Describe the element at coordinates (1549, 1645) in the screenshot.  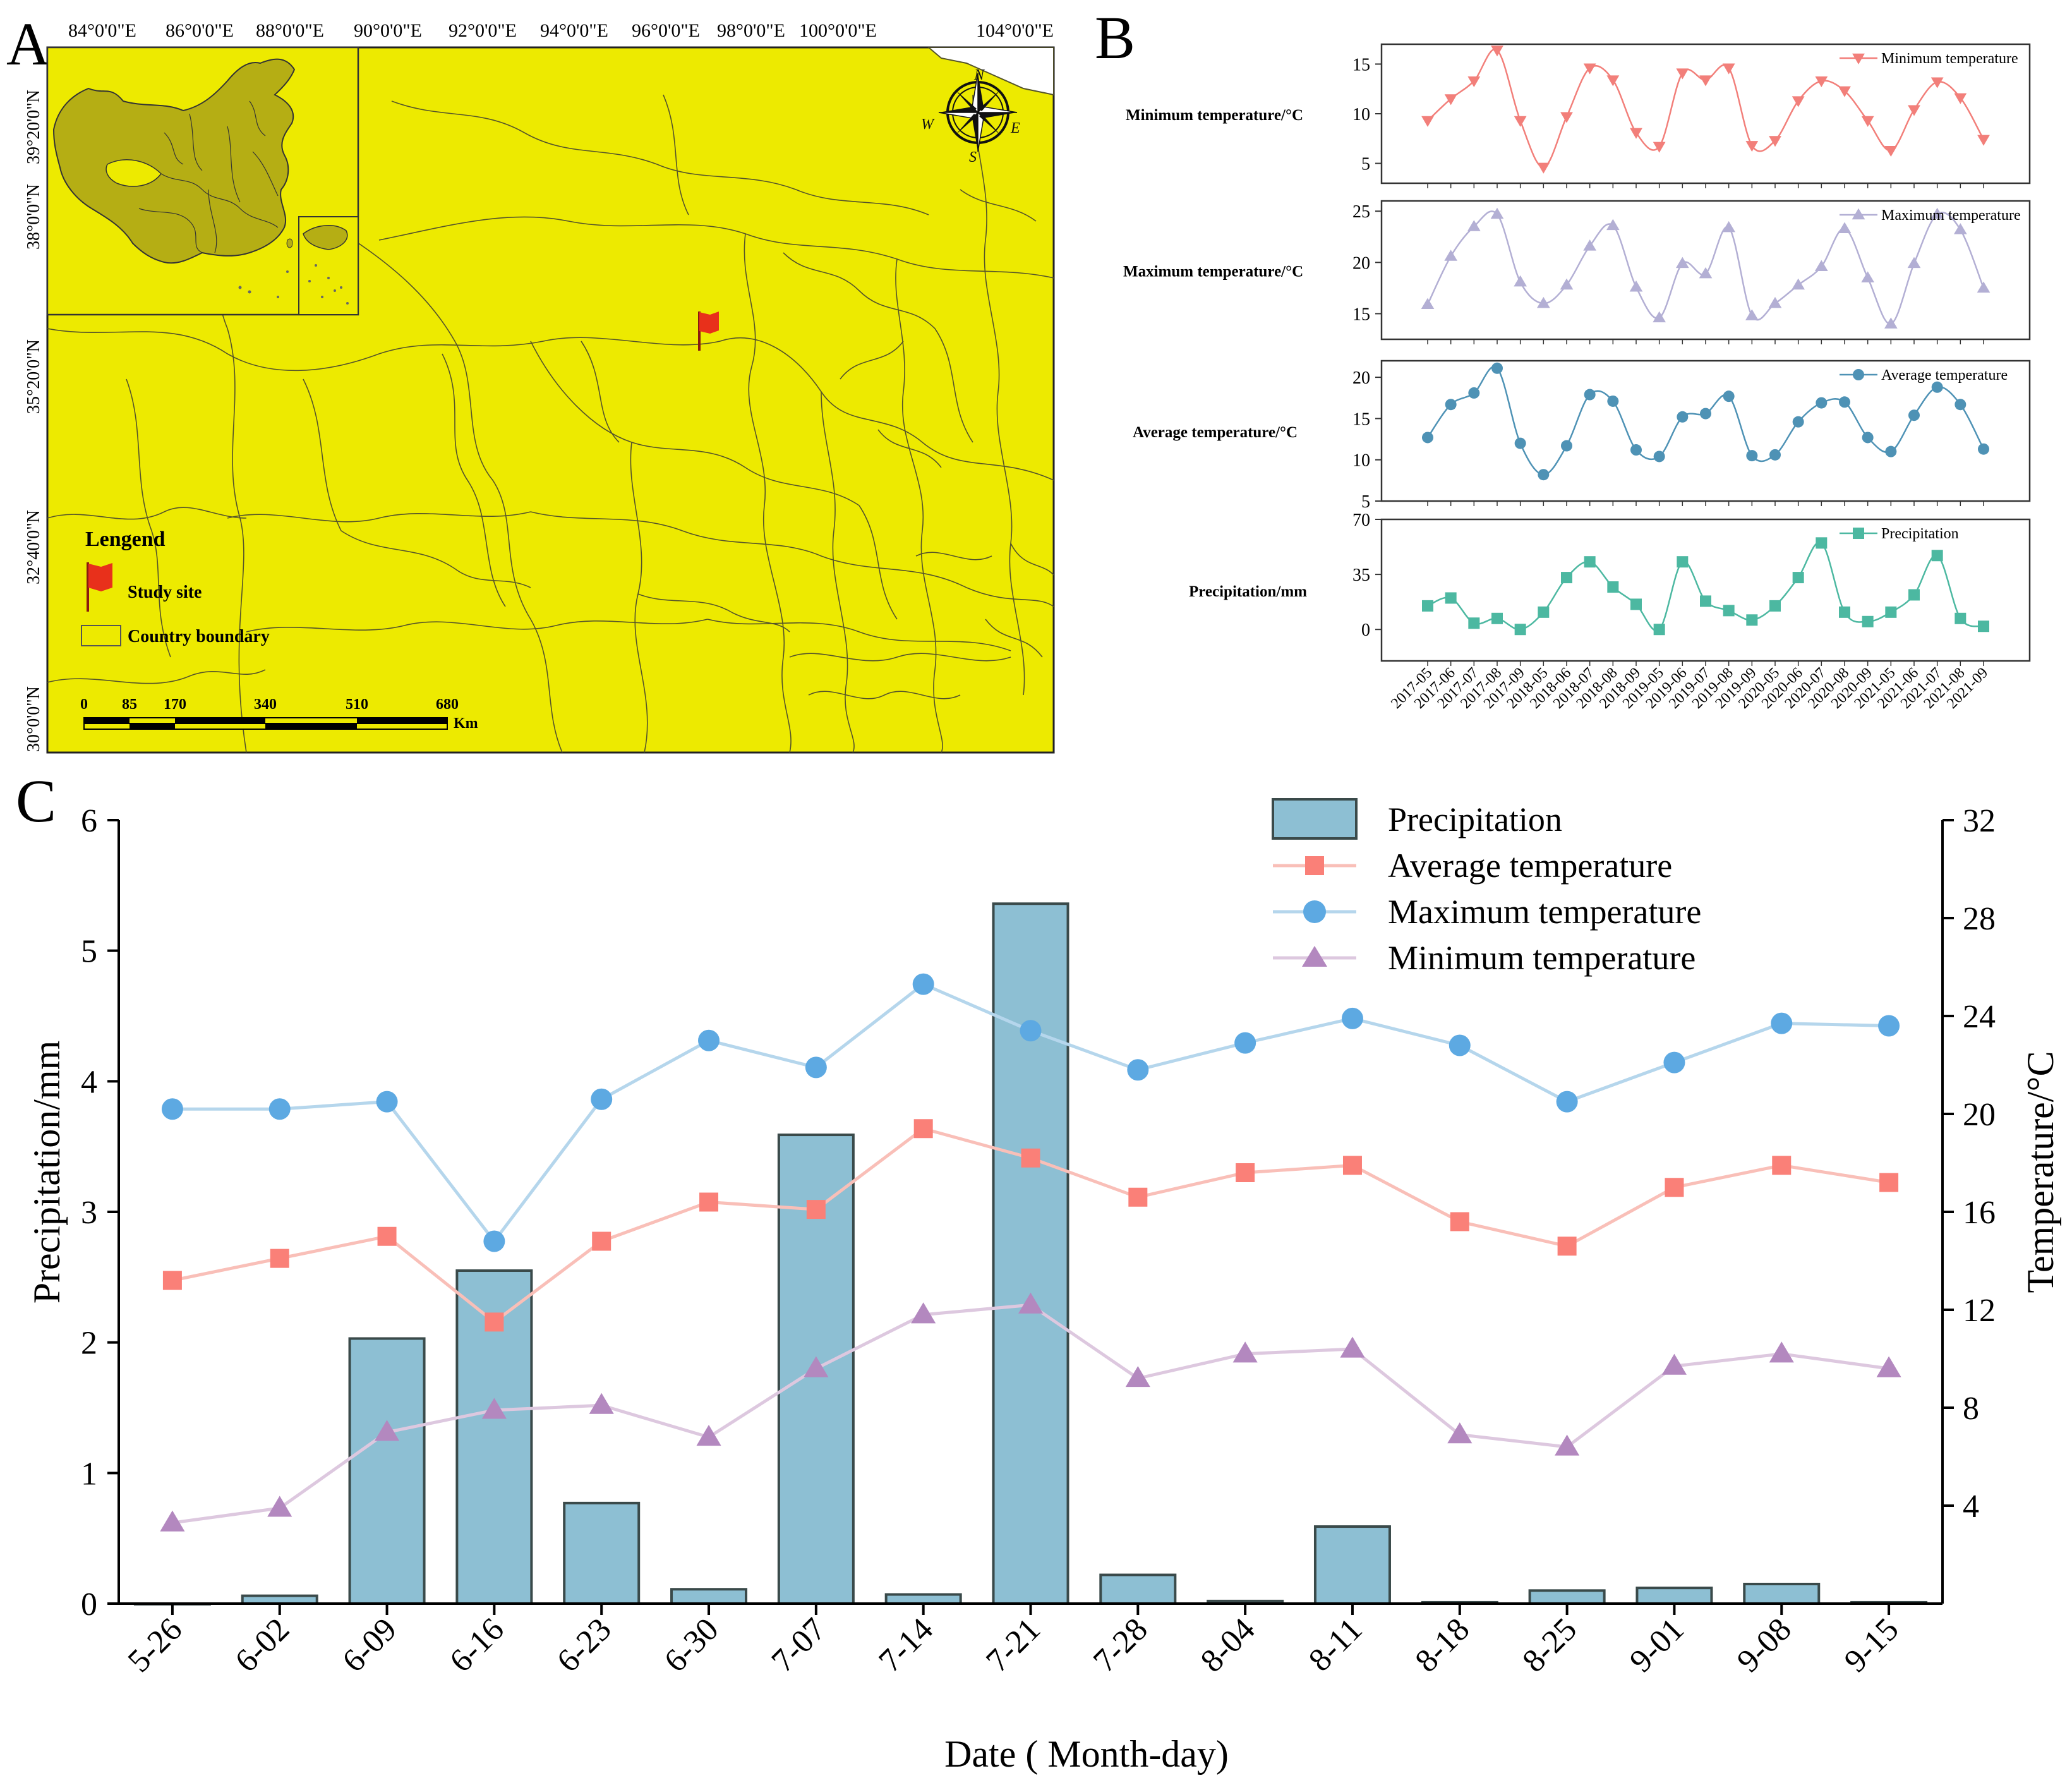
I see `x-tick-label: 8-25` at that location.